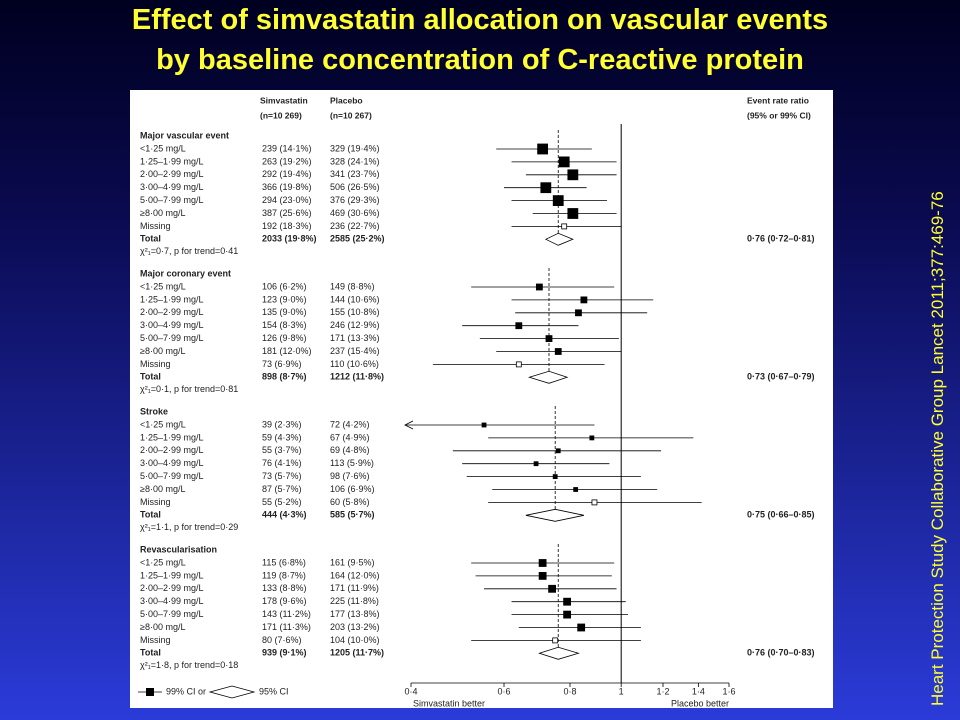 This screenshot has width=960, height=720. What do you see at coordinates (284, 100) in the screenshot?
I see `column-header: Simvastatin` at bounding box center [284, 100].